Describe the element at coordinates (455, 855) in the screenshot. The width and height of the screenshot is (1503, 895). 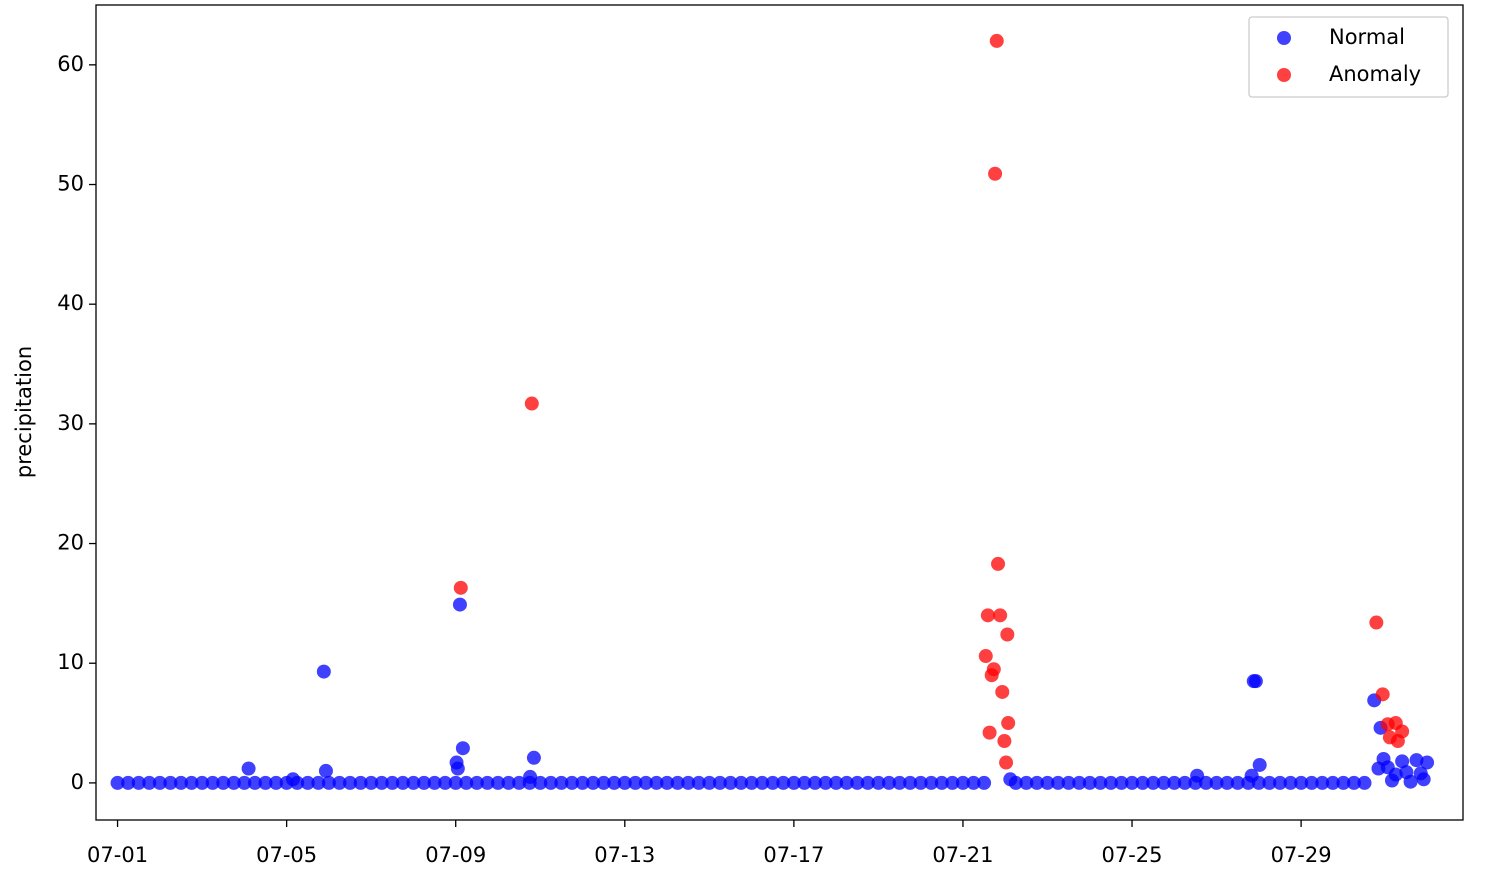
I see `x-tick-label: 07-09` at that location.